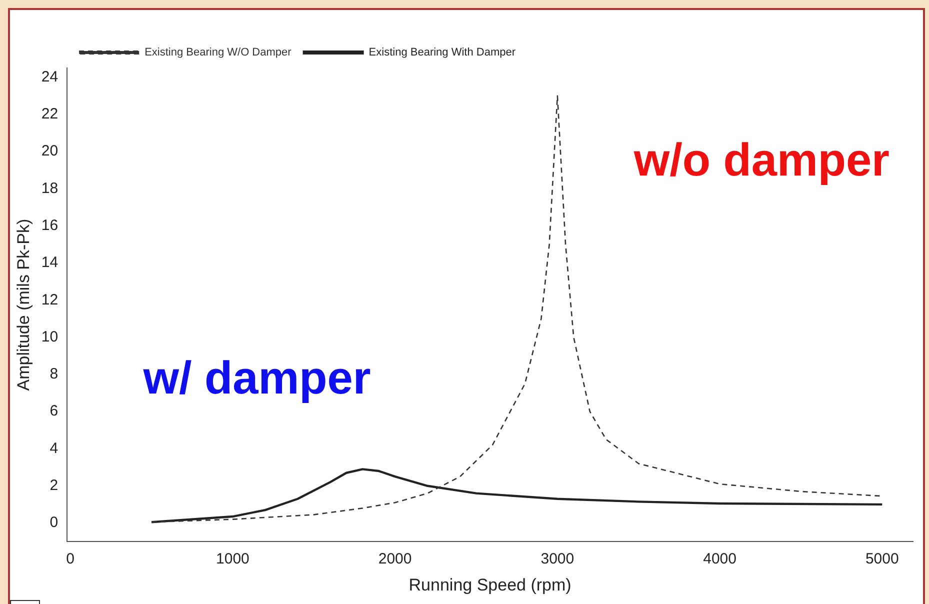 This screenshot has height=604, width=929. I want to click on y-tick-label: 12, so click(49, 299).